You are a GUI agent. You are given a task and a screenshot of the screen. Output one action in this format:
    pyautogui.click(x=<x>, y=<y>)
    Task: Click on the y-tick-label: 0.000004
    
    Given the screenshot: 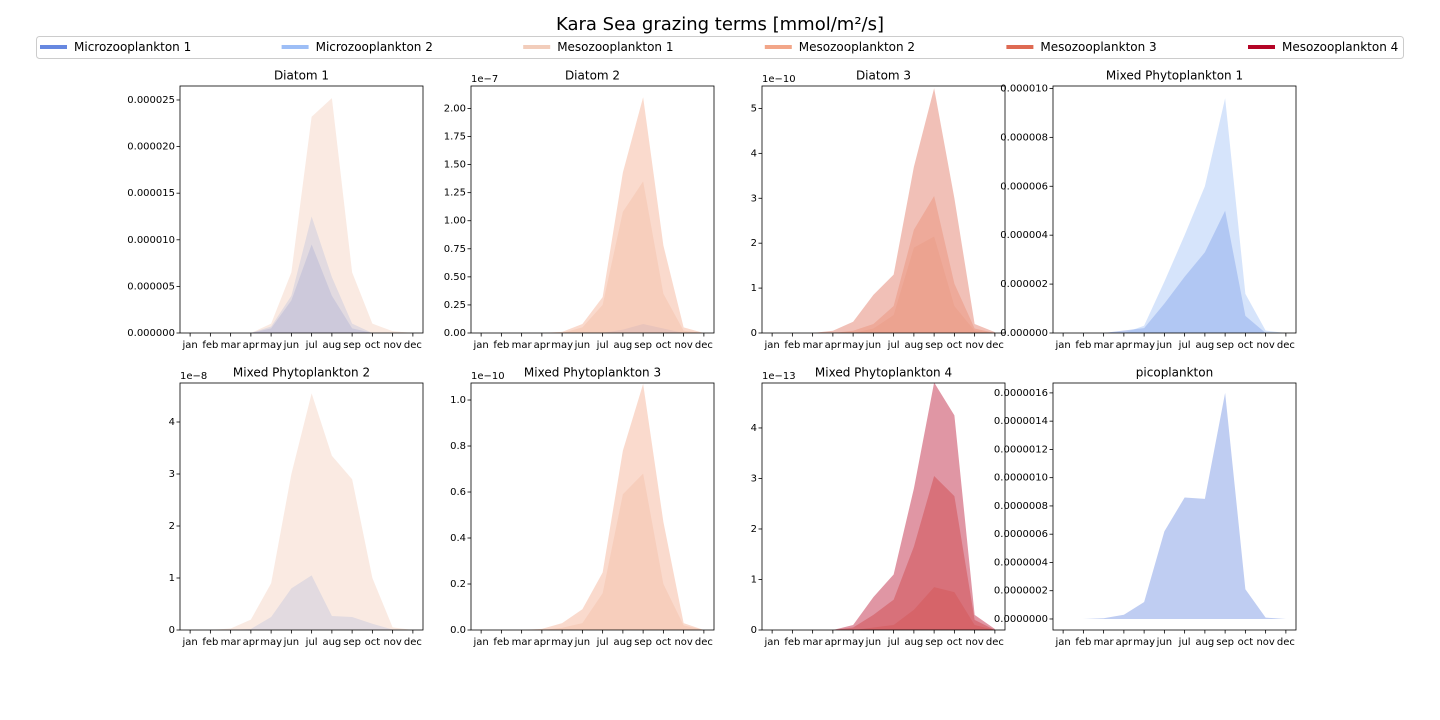 What is the action you would take?
    pyautogui.click(x=1024, y=235)
    